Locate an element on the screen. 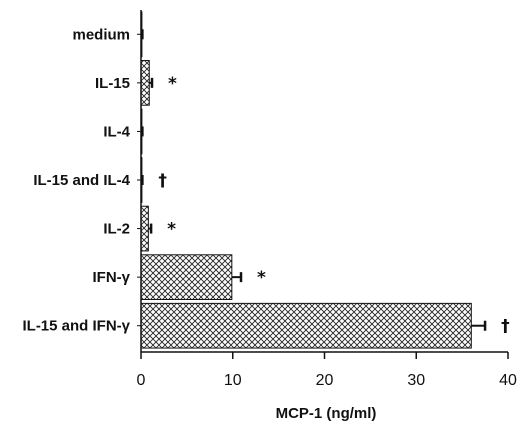 Image resolution: width=520 pixels, height=429 pixels. x-tick-label-4: 40 is located at coordinates (508, 380).